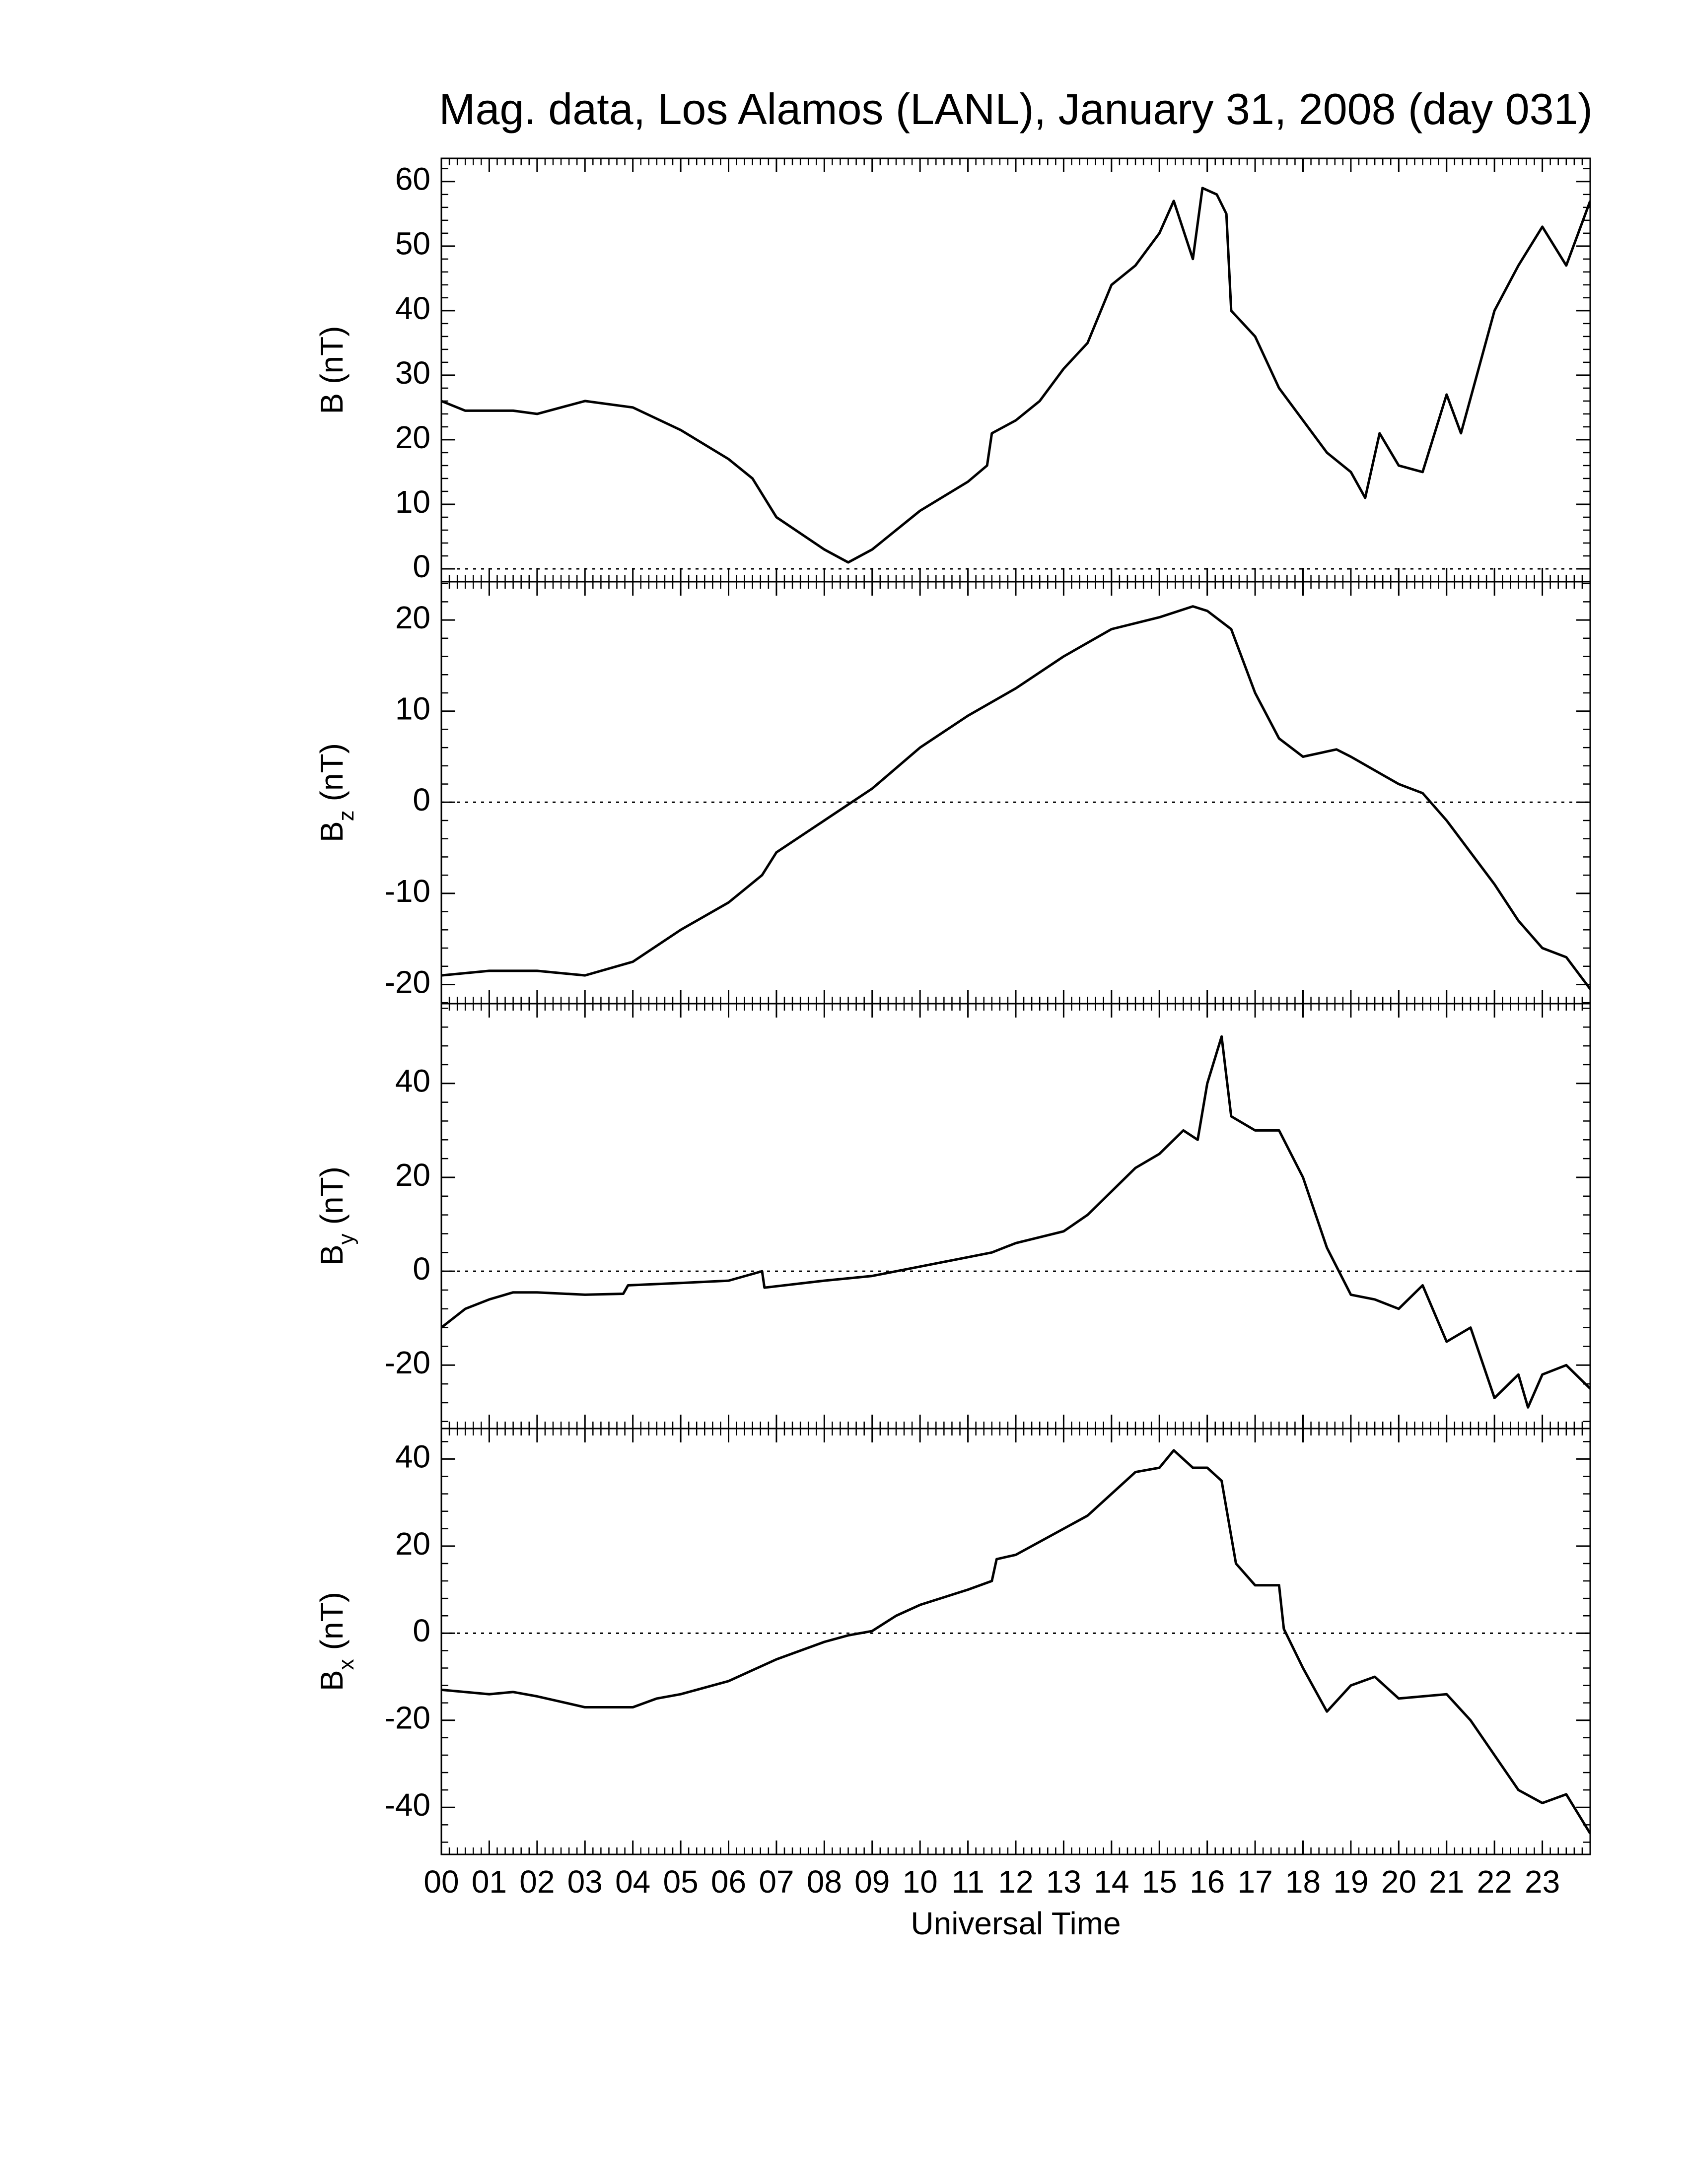 The image size is (1688, 2184). What do you see at coordinates (920, 1882) in the screenshot?
I see `x-tick-label: 10` at bounding box center [920, 1882].